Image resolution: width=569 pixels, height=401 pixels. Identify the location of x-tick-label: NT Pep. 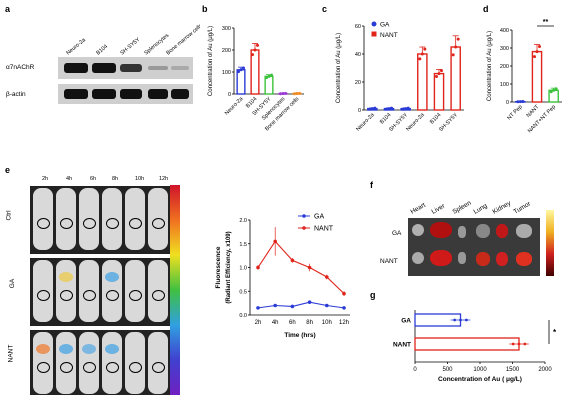
(514, 112).